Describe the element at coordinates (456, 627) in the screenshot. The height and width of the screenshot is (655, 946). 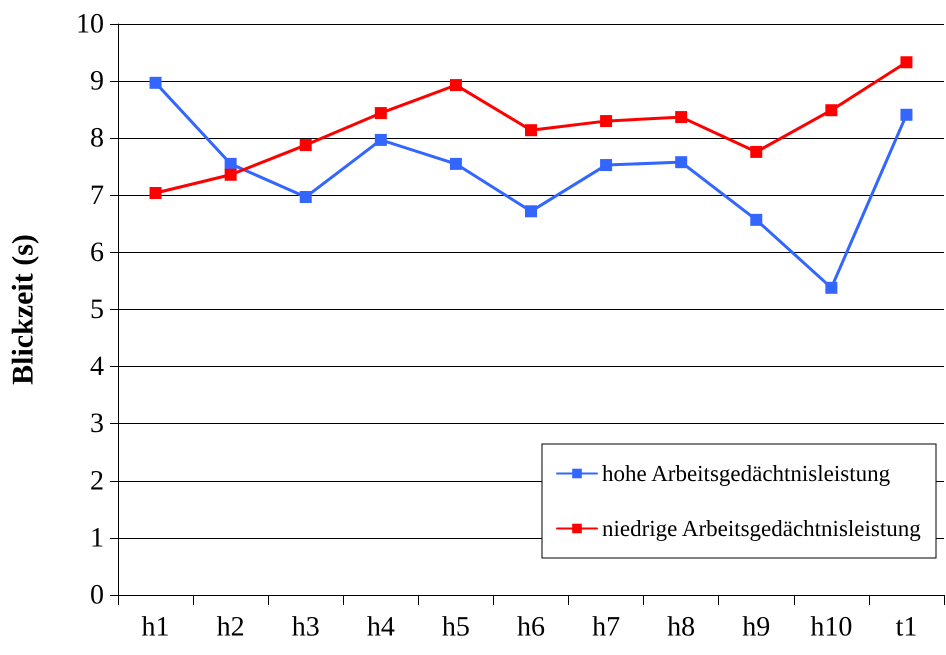
I see `x-tick-label: h5` at that location.